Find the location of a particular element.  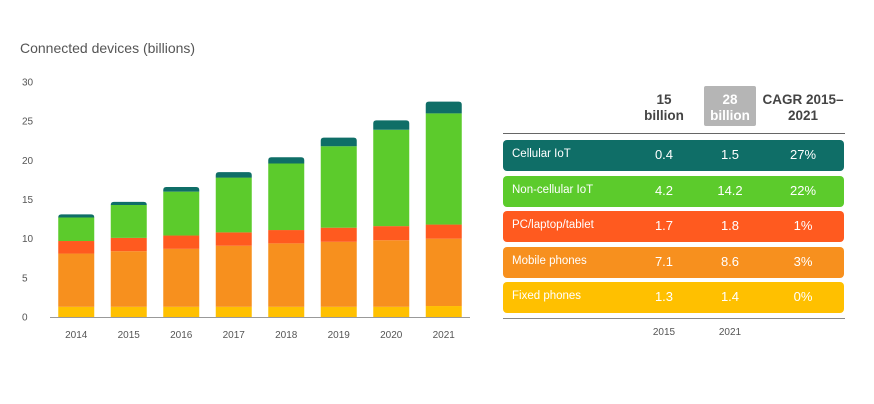

bar-stack-2018 is located at coordinates (286, 237).